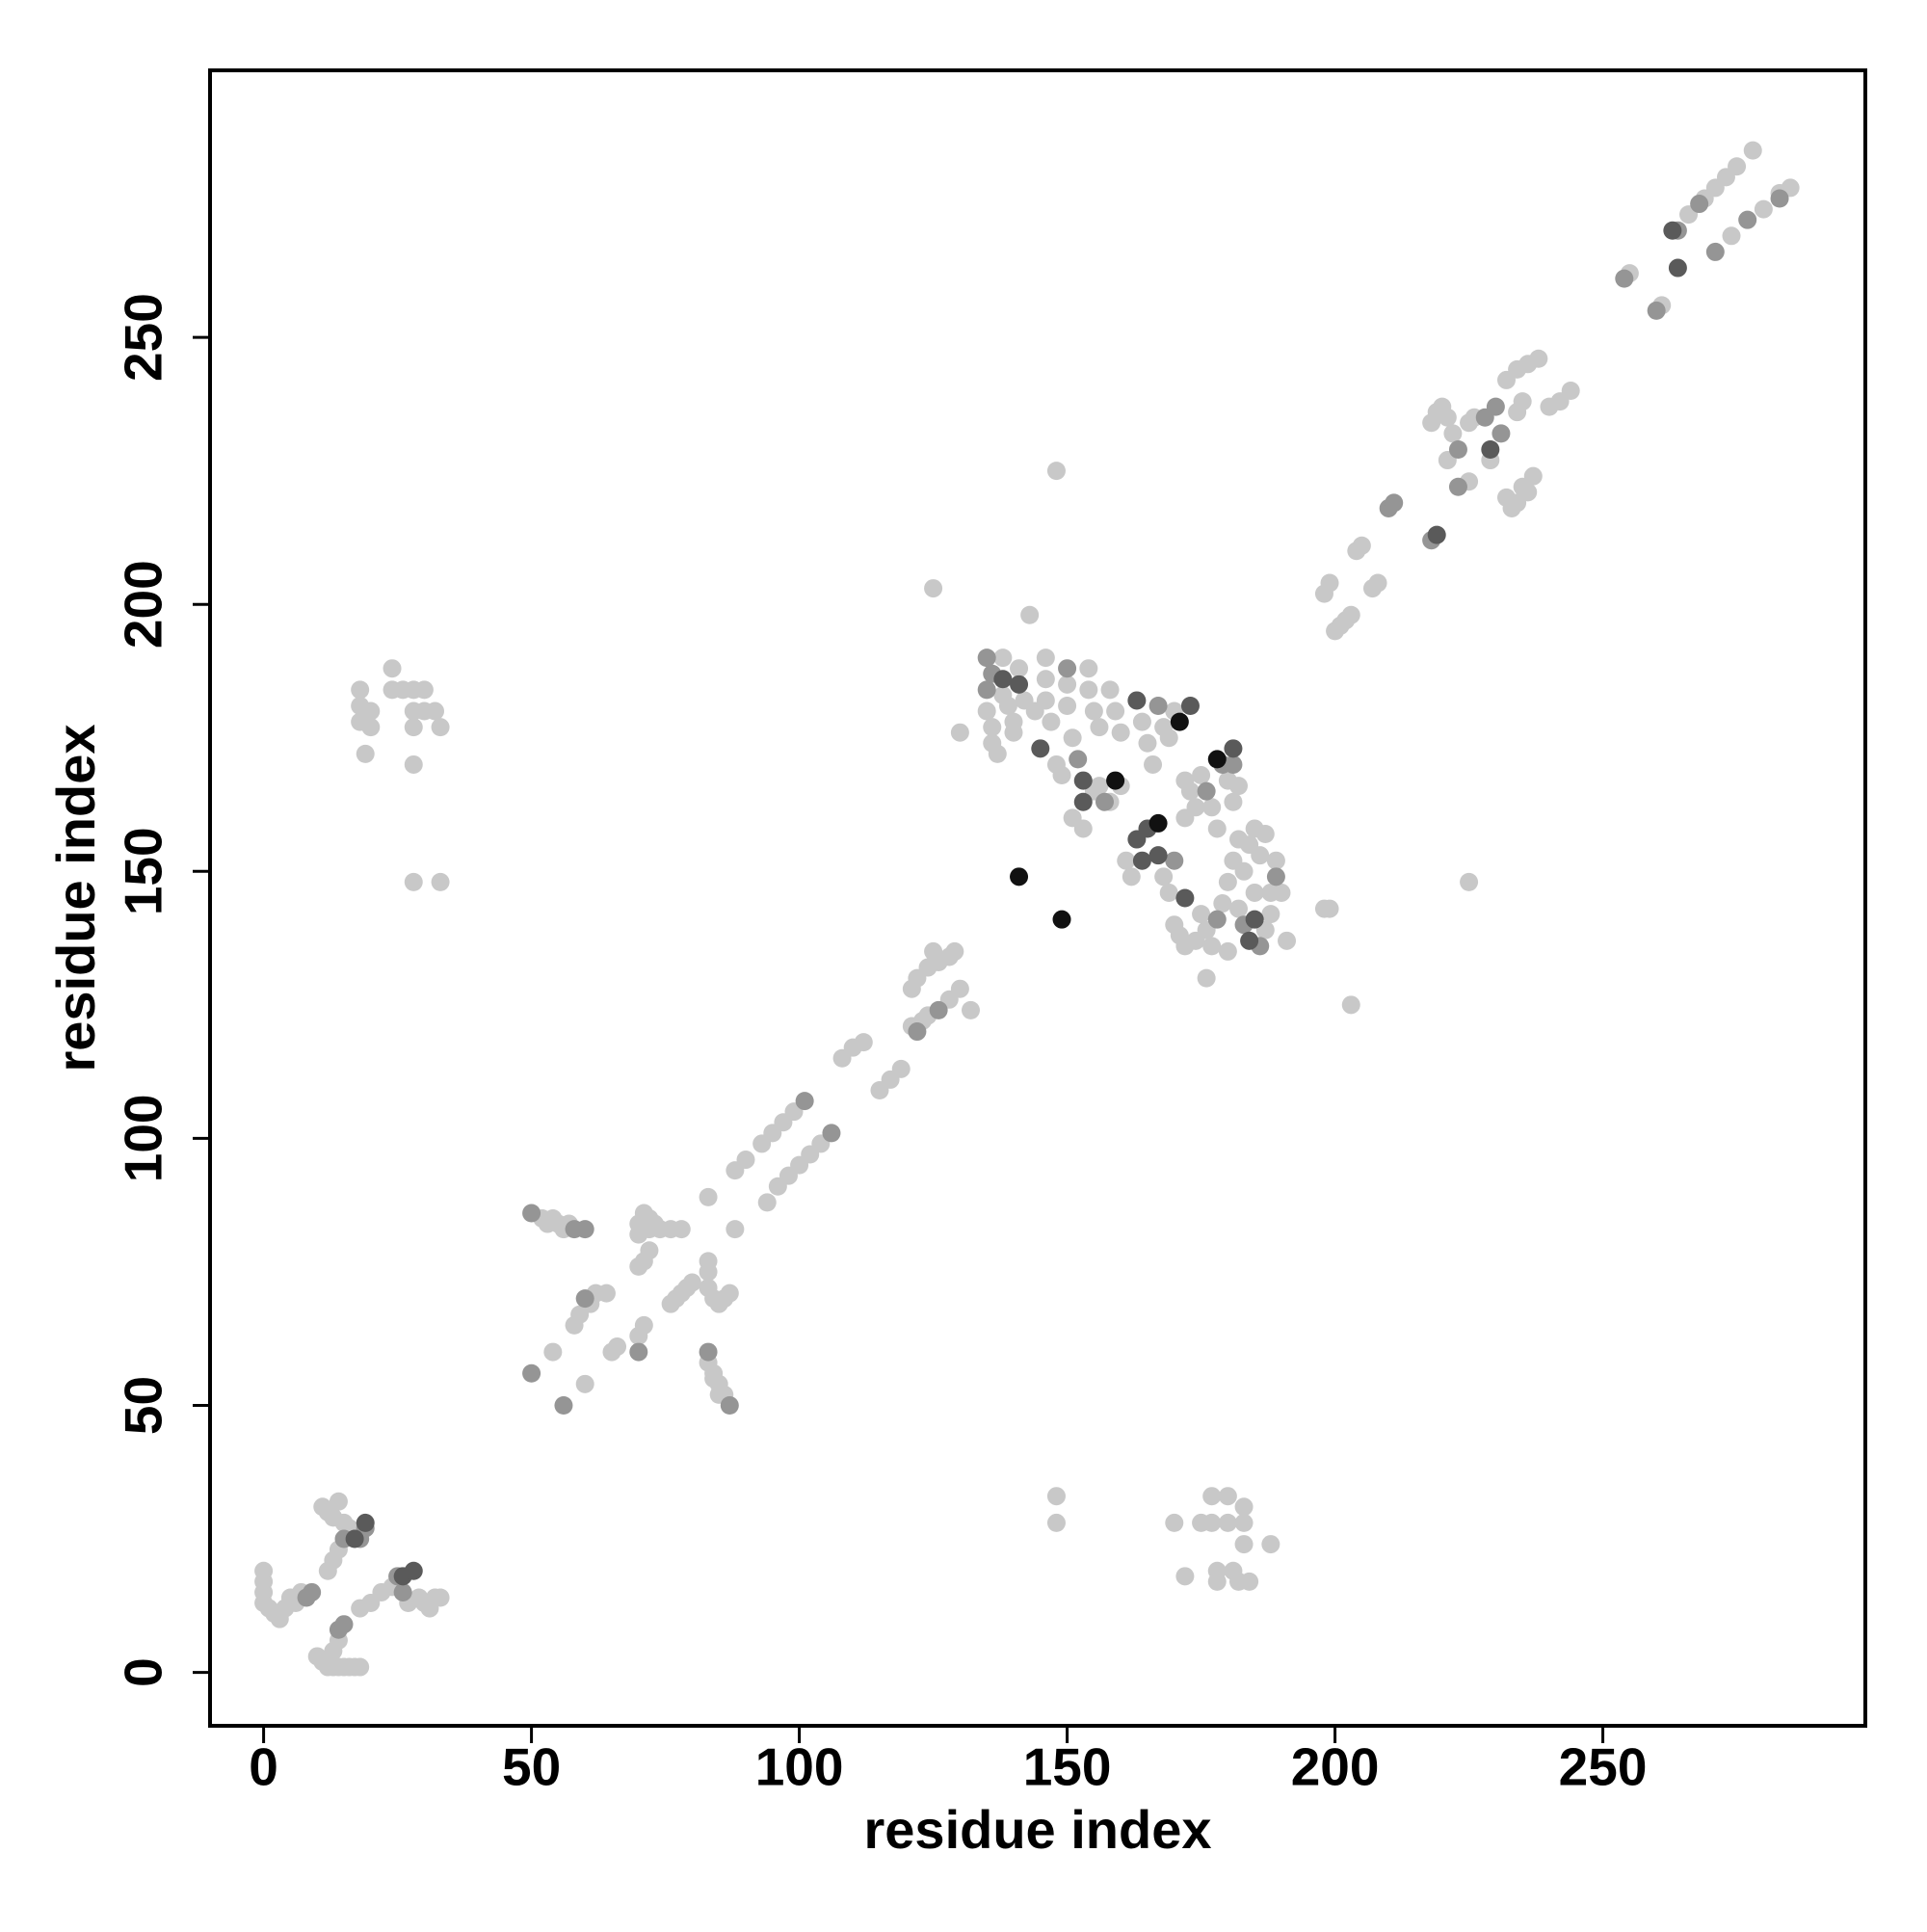 The height and width of the screenshot is (1932, 1927). I want to click on y-tick-label: 150, so click(144, 871).